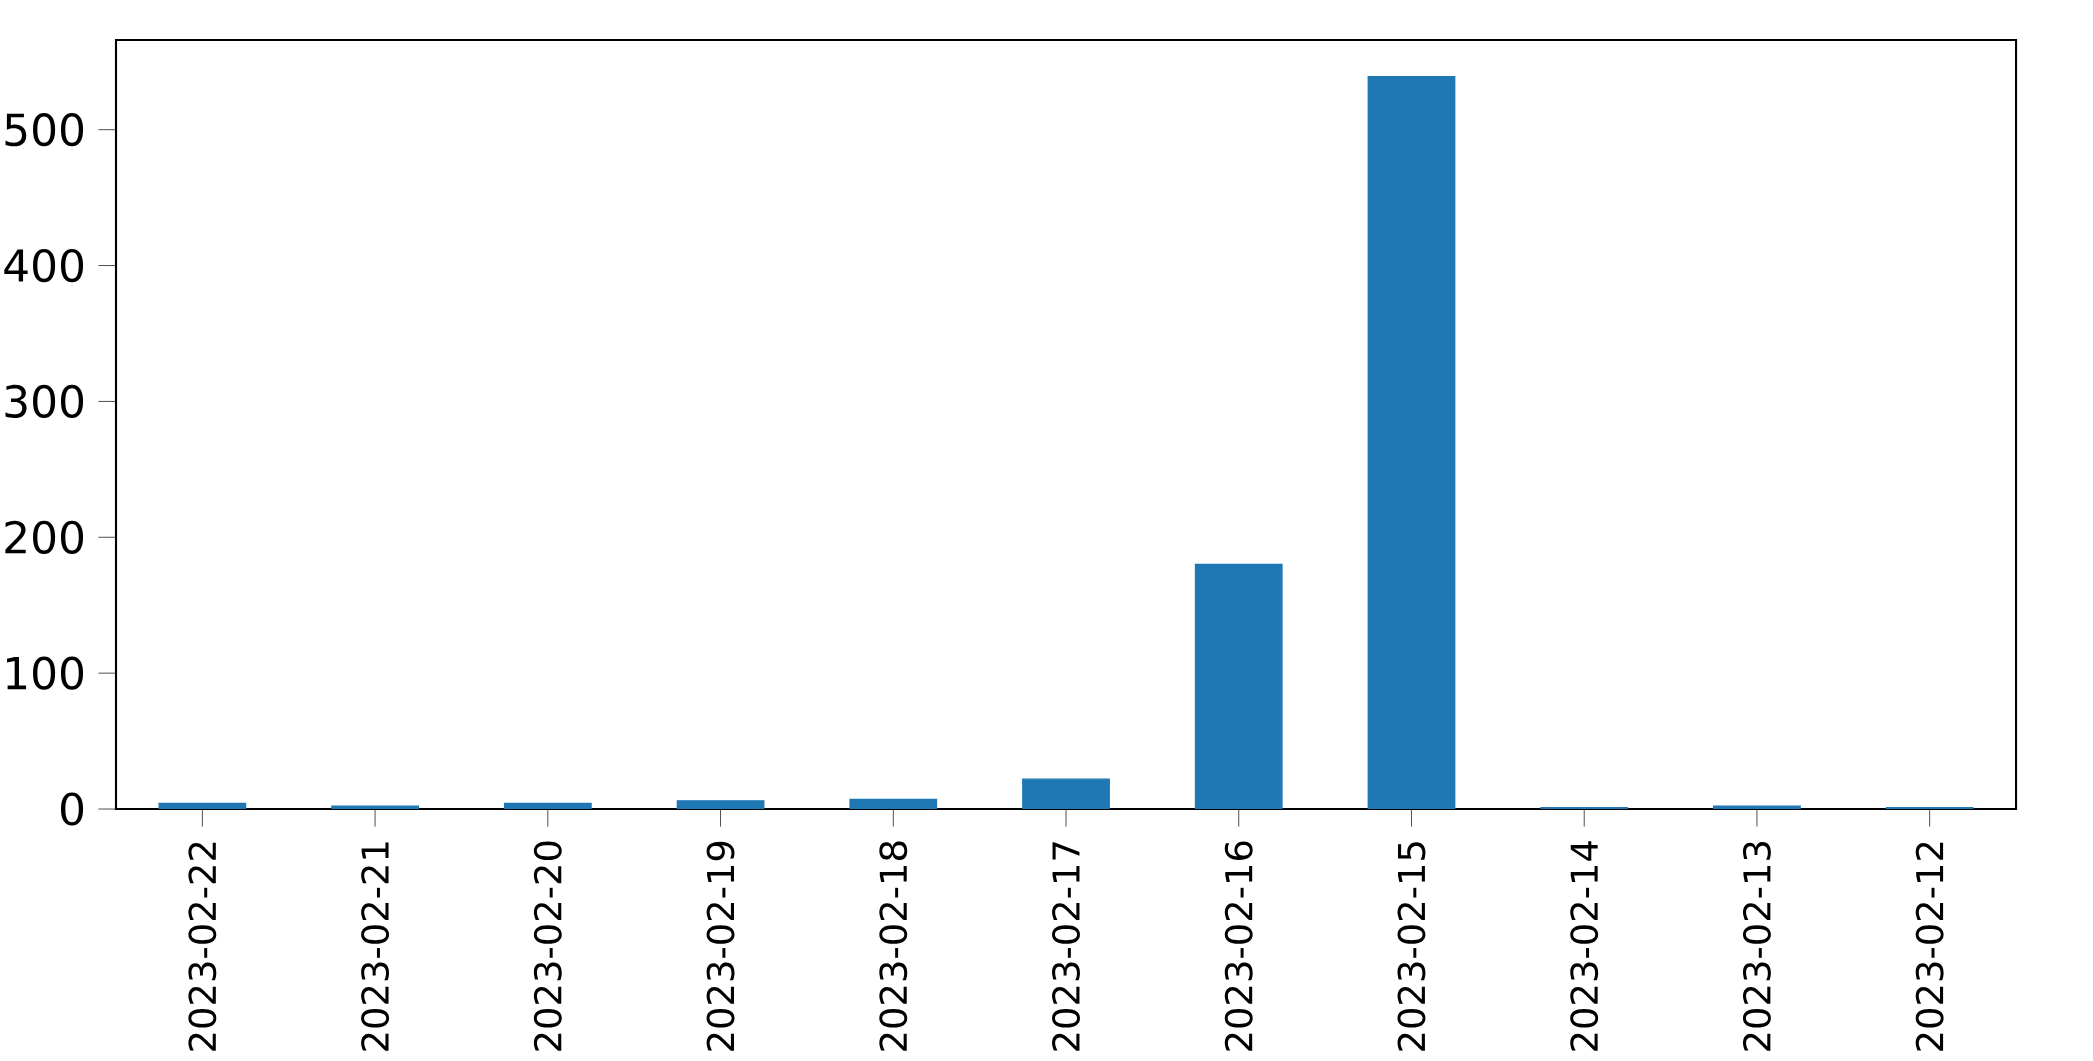  Describe the element at coordinates (375, 946) in the screenshot. I see `x-tick-label: 2023-02-21` at that location.